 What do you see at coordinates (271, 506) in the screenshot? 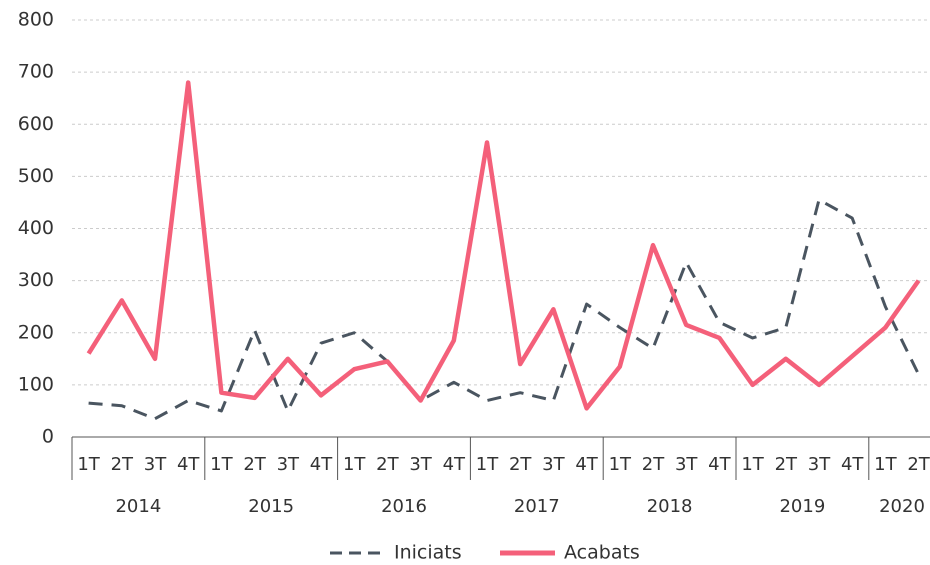
I see `group-label: 2015` at bounding box center [271, 506].